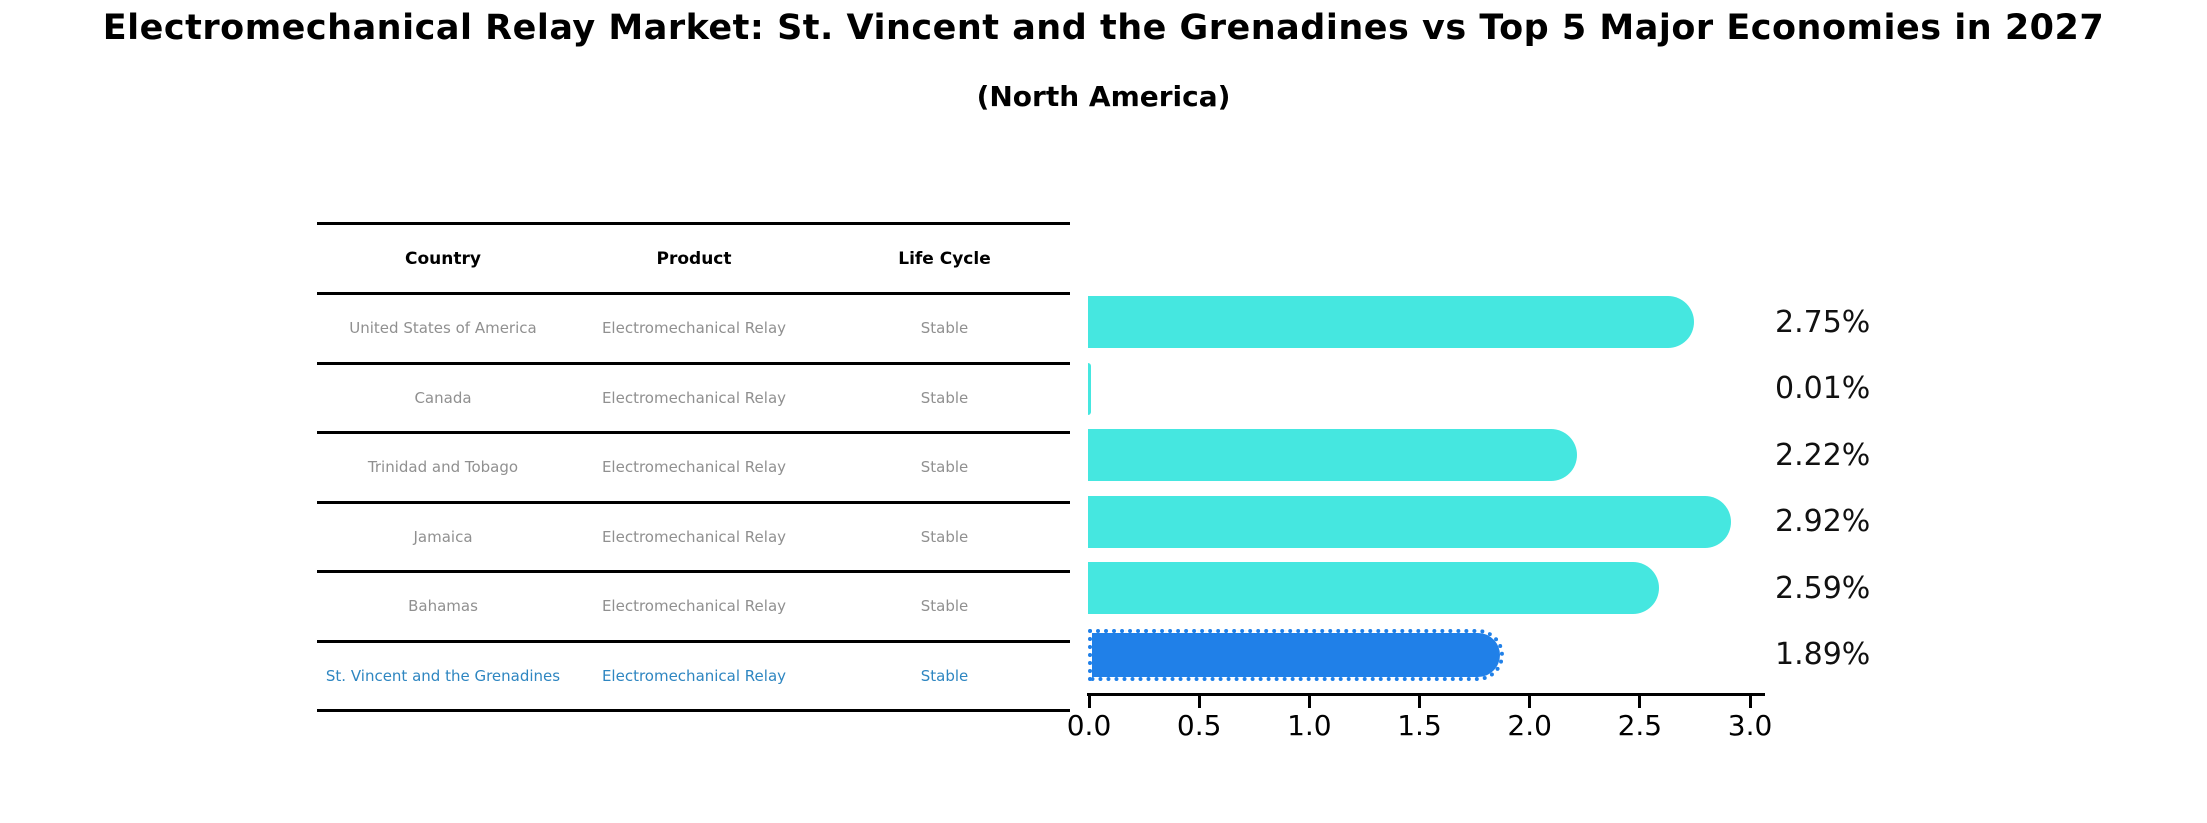 The image size is (2207, 823). Describe the element at coordinates (1823, 389) in the screenshot. I see `value-label: 0.01%` at that location.